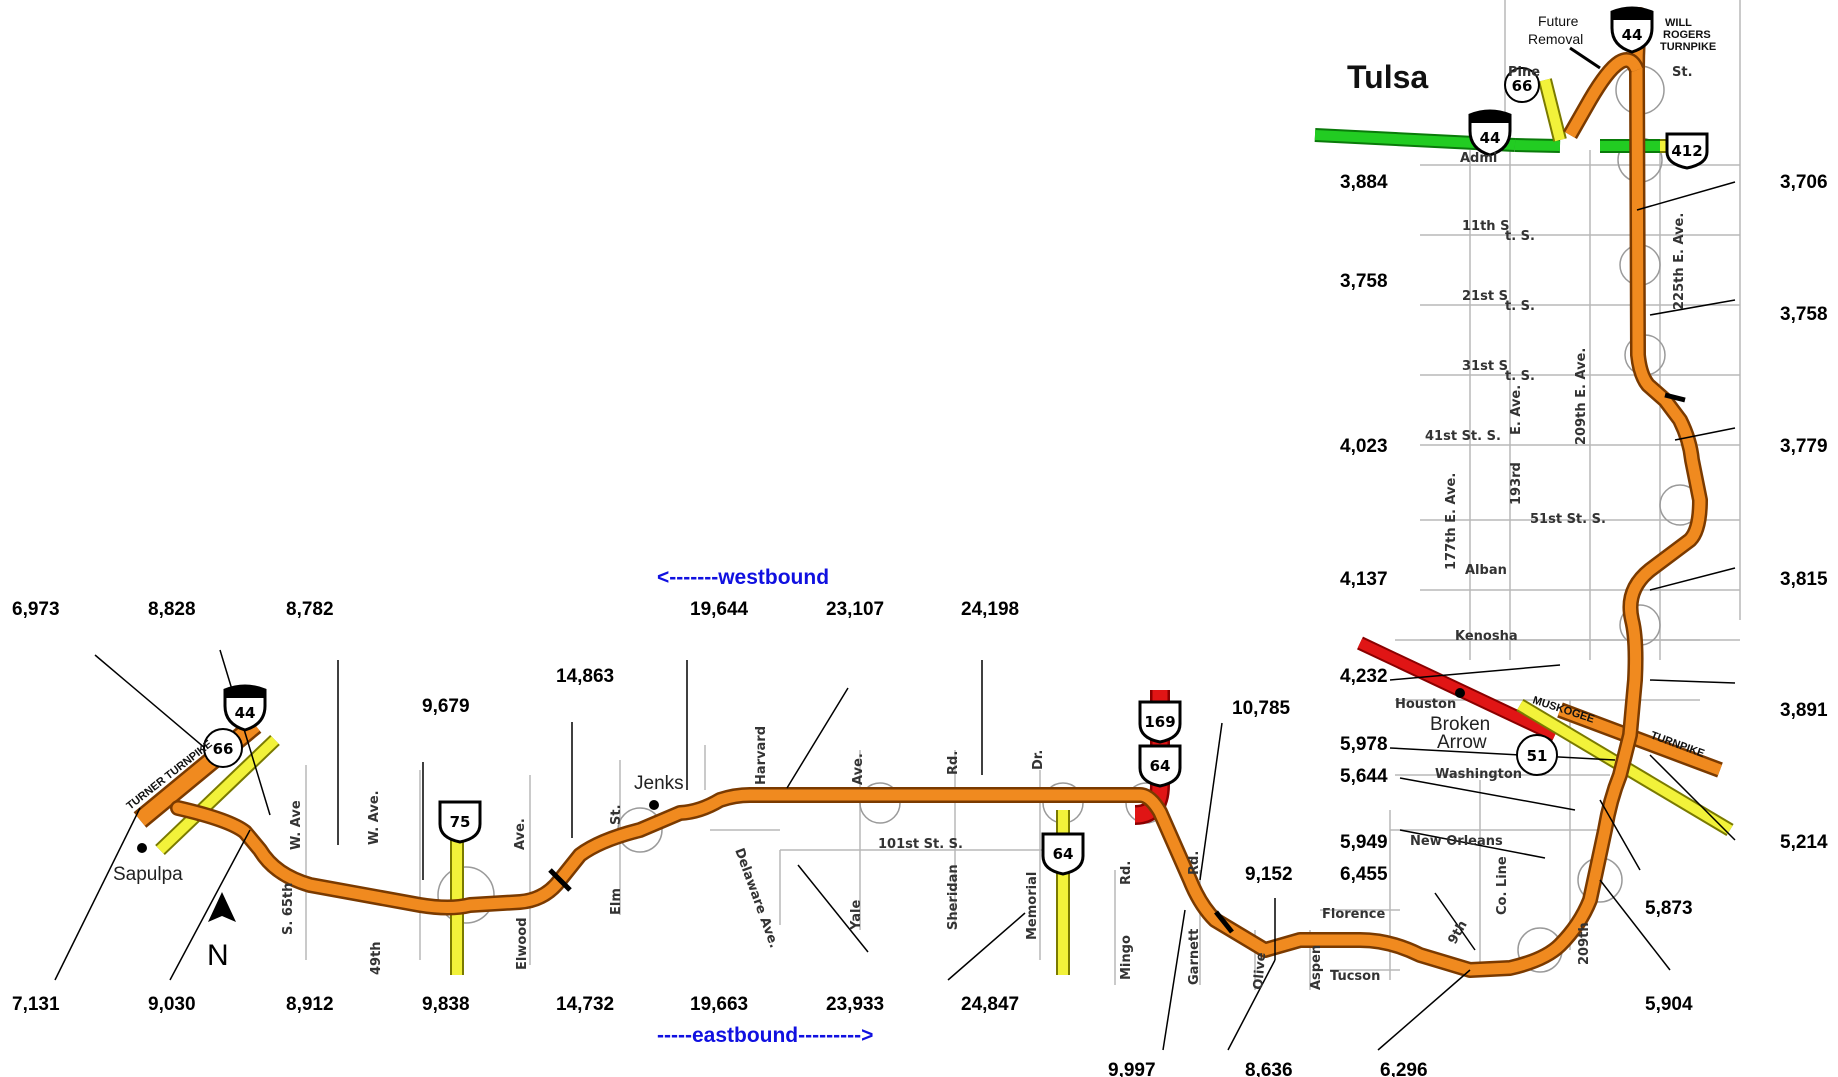 This screenshot has width=1838, height=1077. What do you see at coordinates (1568, 519) in the screenshot?
I see `street-51st: 51st St. S.` at bounding box center [1568, 519].